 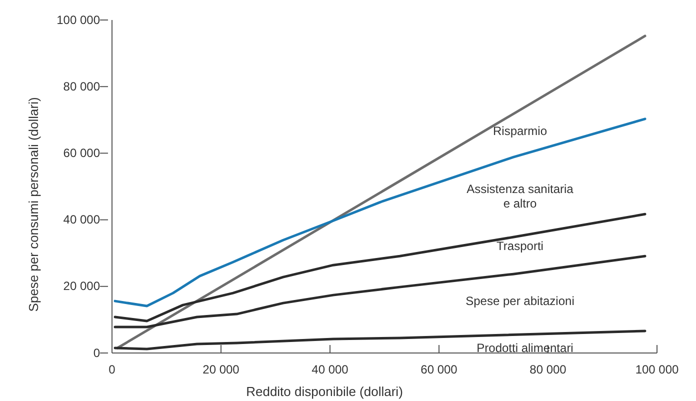 What do you see at coordinates (81, 286) in the screenshot?
I see `y-tick-label: 20 000` at bounding box center [81, 286].